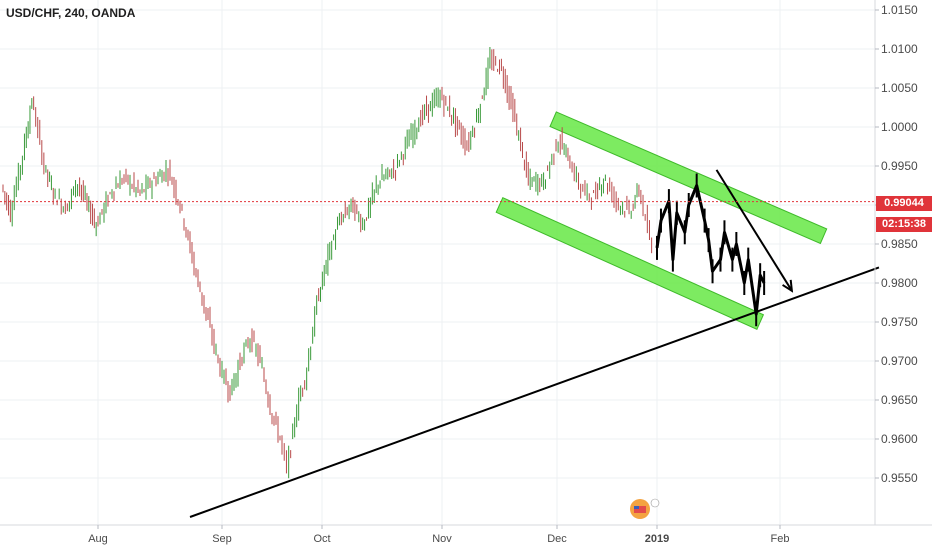 Image resolution: width=932 pixels, height=550 pixels. Describe the element at coordinates (442, 539) in the screenshot. I see `x-tick-label: Nov` at that location.